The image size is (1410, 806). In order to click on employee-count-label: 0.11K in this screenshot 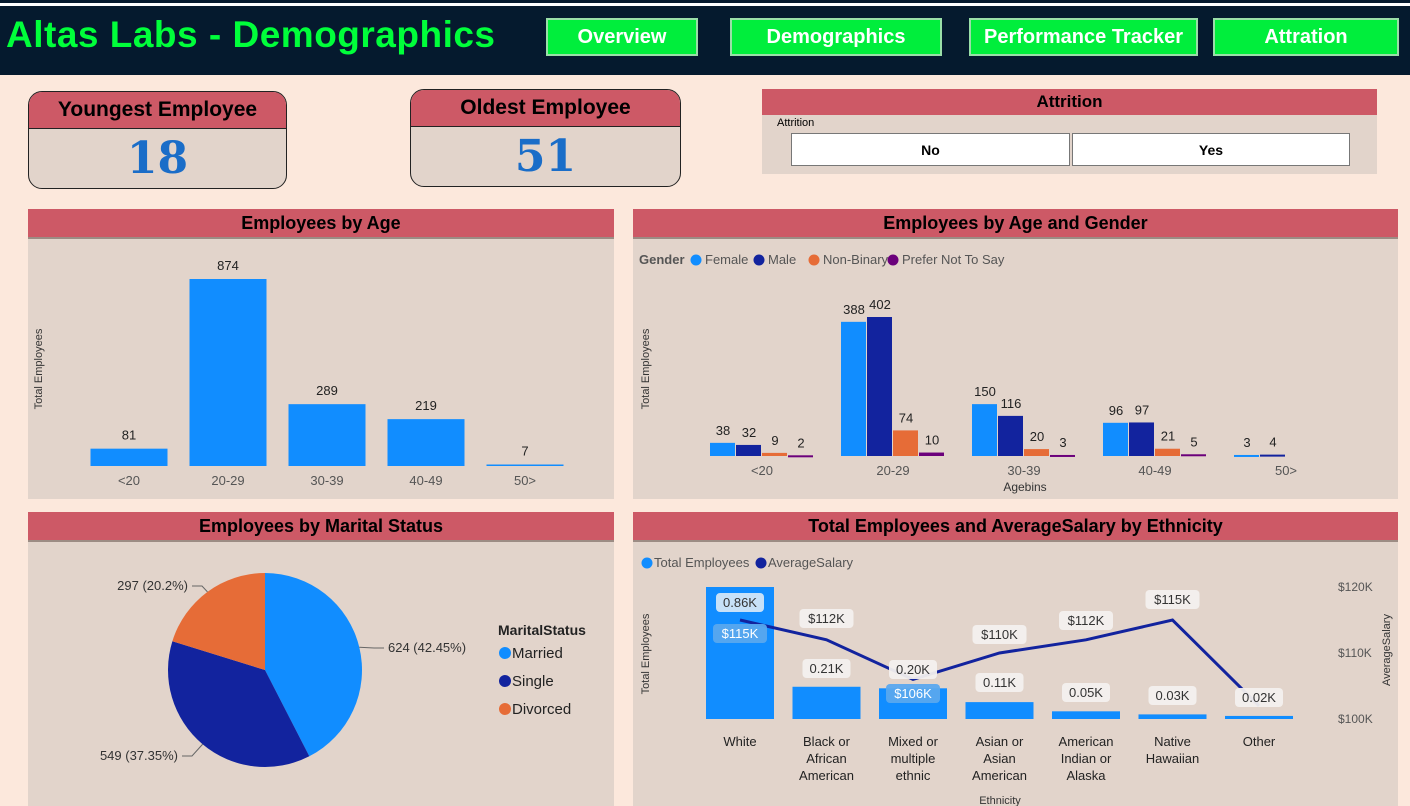, I will do `click(999, 682)`.